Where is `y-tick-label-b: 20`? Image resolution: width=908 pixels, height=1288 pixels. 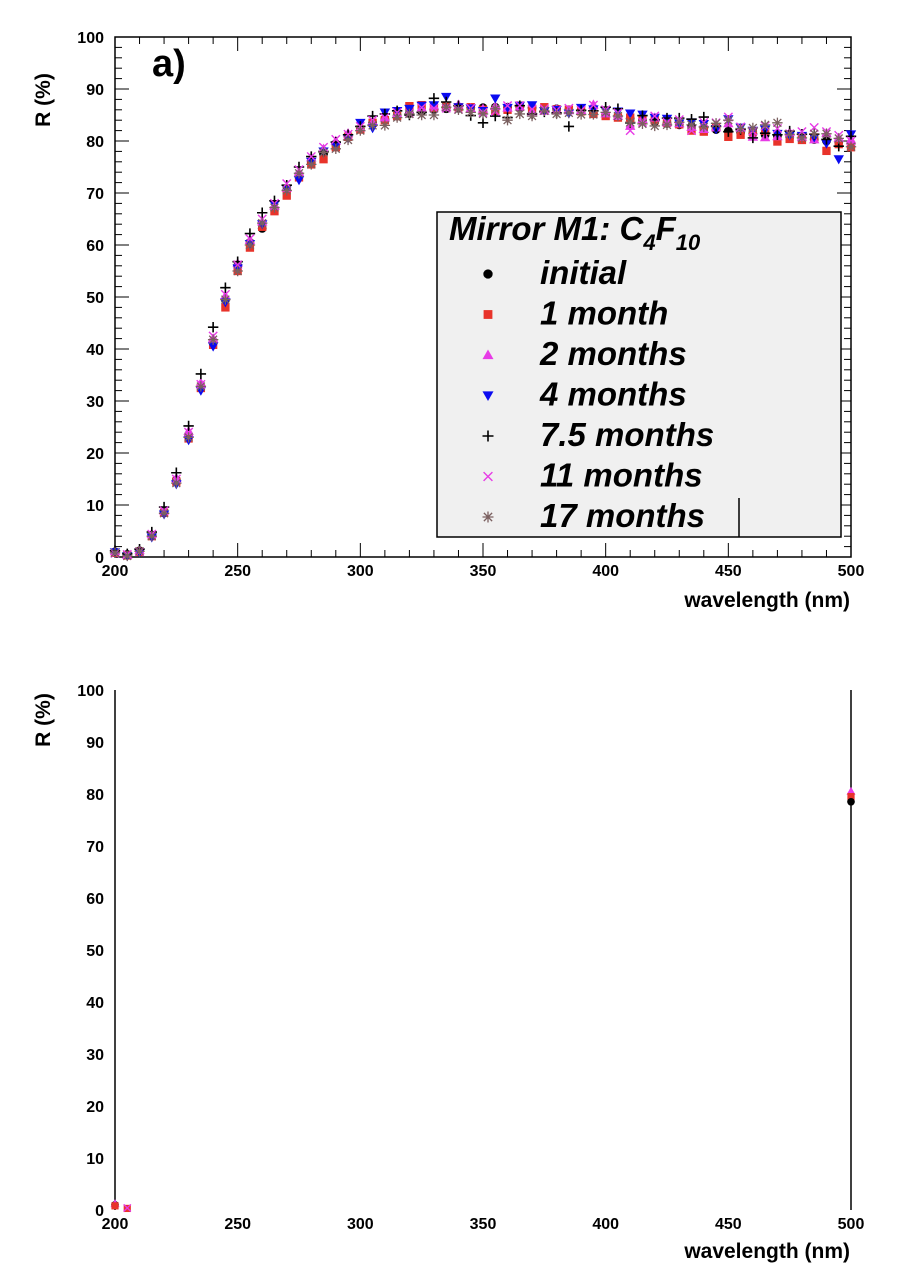
y-tick-label-b: 20 is located at coordinates (95, 1107).